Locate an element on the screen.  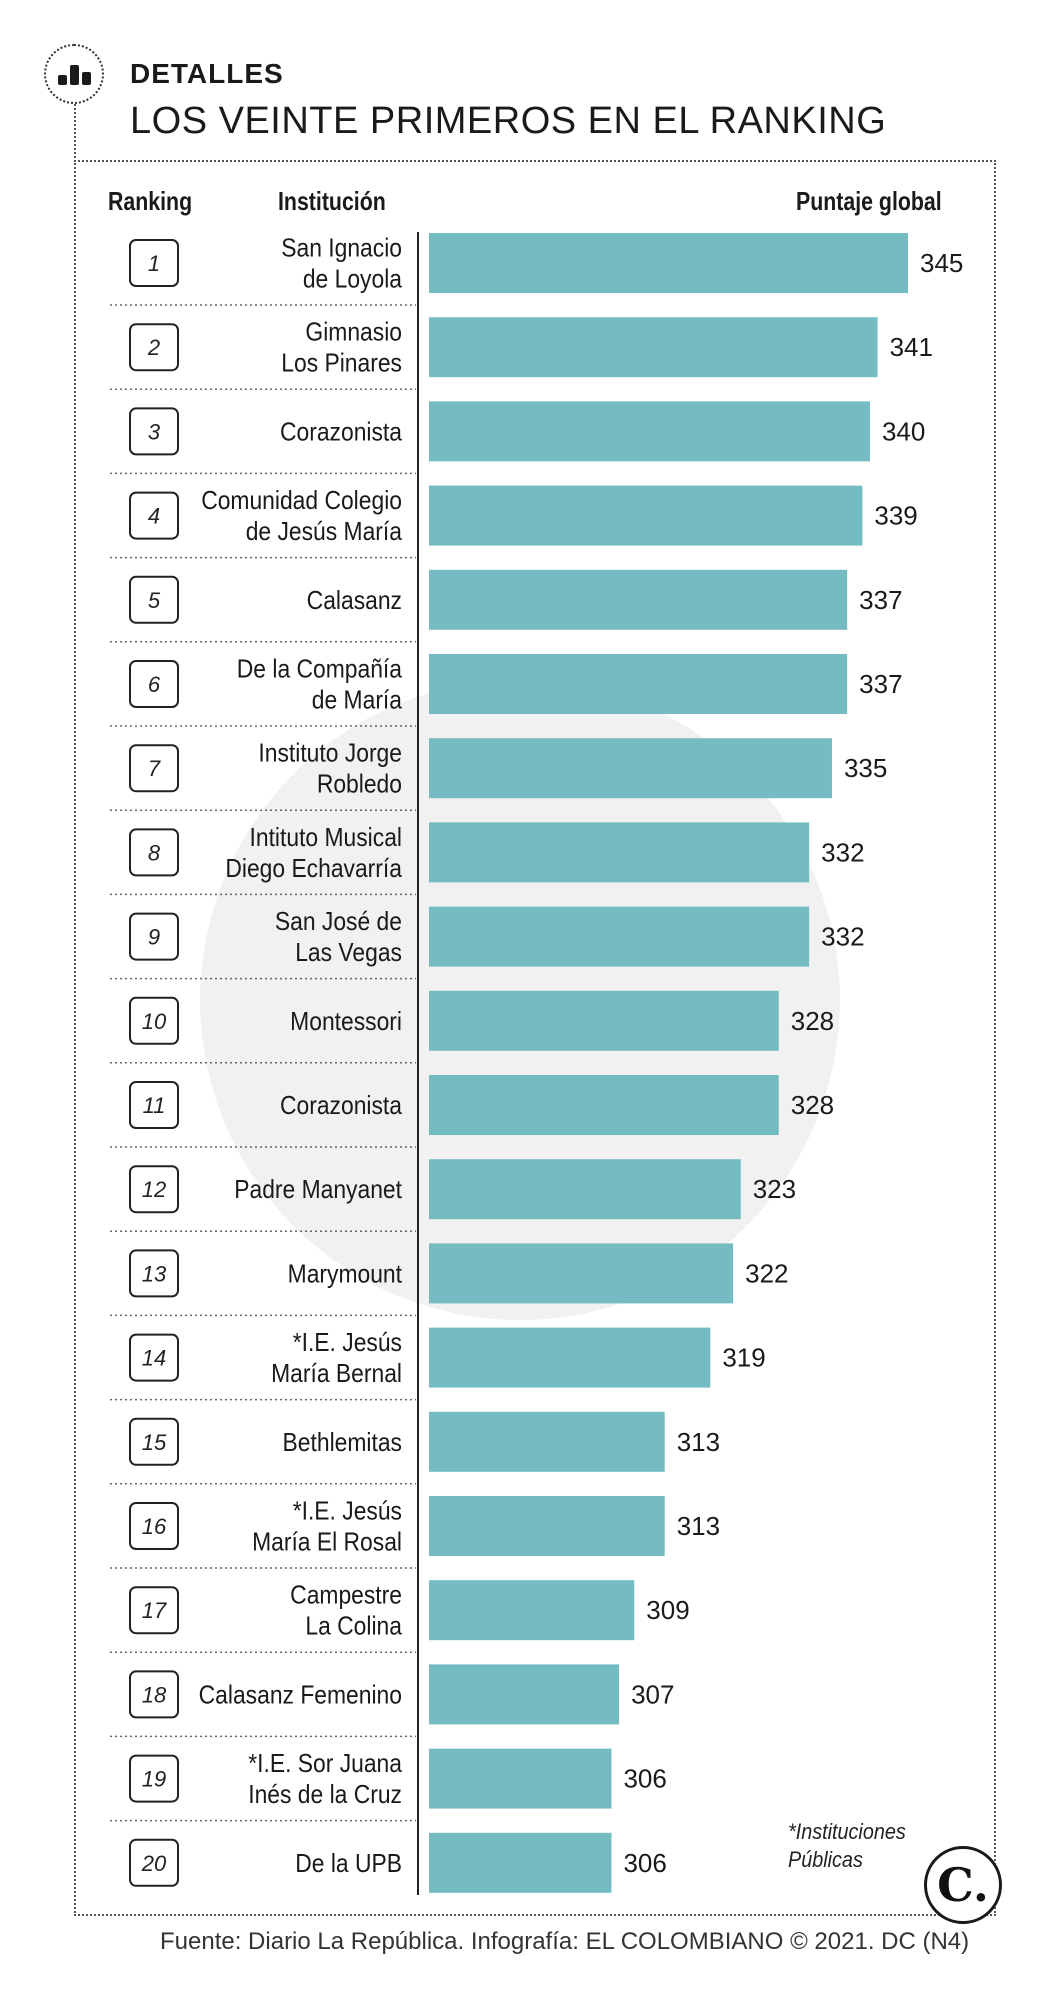
rank-label: 8 is located at coordinates (154, 852).